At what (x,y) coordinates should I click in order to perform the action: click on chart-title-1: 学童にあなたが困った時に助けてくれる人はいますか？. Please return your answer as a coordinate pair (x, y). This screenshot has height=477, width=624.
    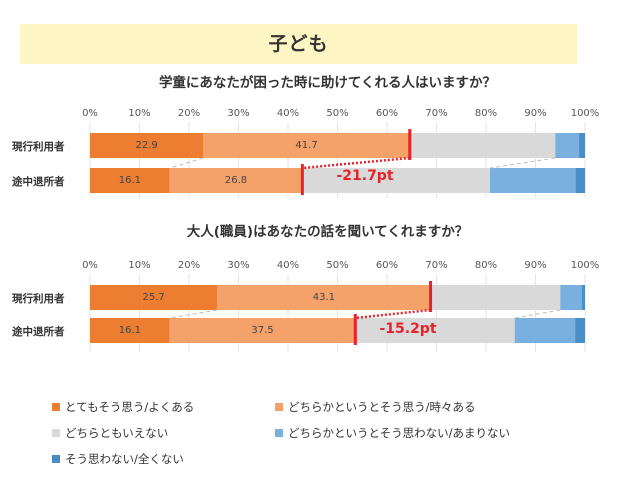
    Looking at the image, I should click on (327, 82).